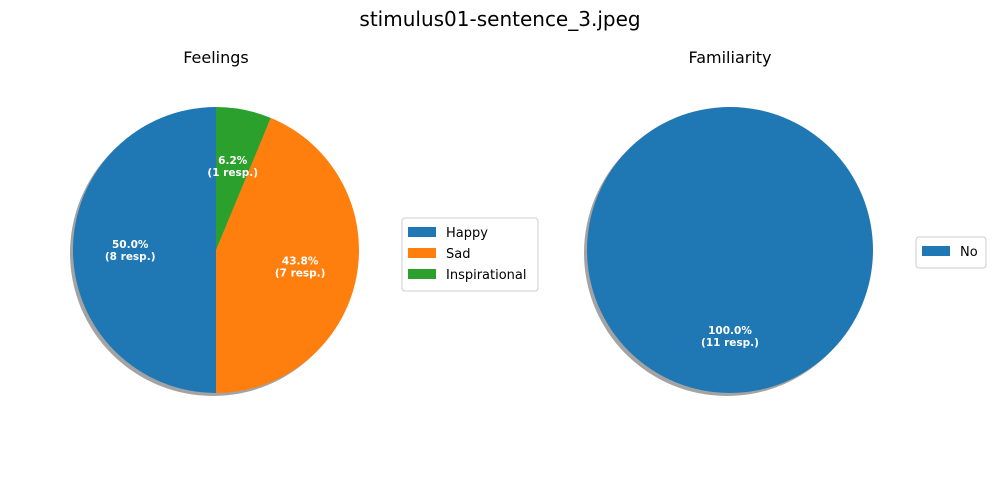 This screenshot has height=500, width=1000. I want to click on familiarity-legend-frame, so click(951, 252).